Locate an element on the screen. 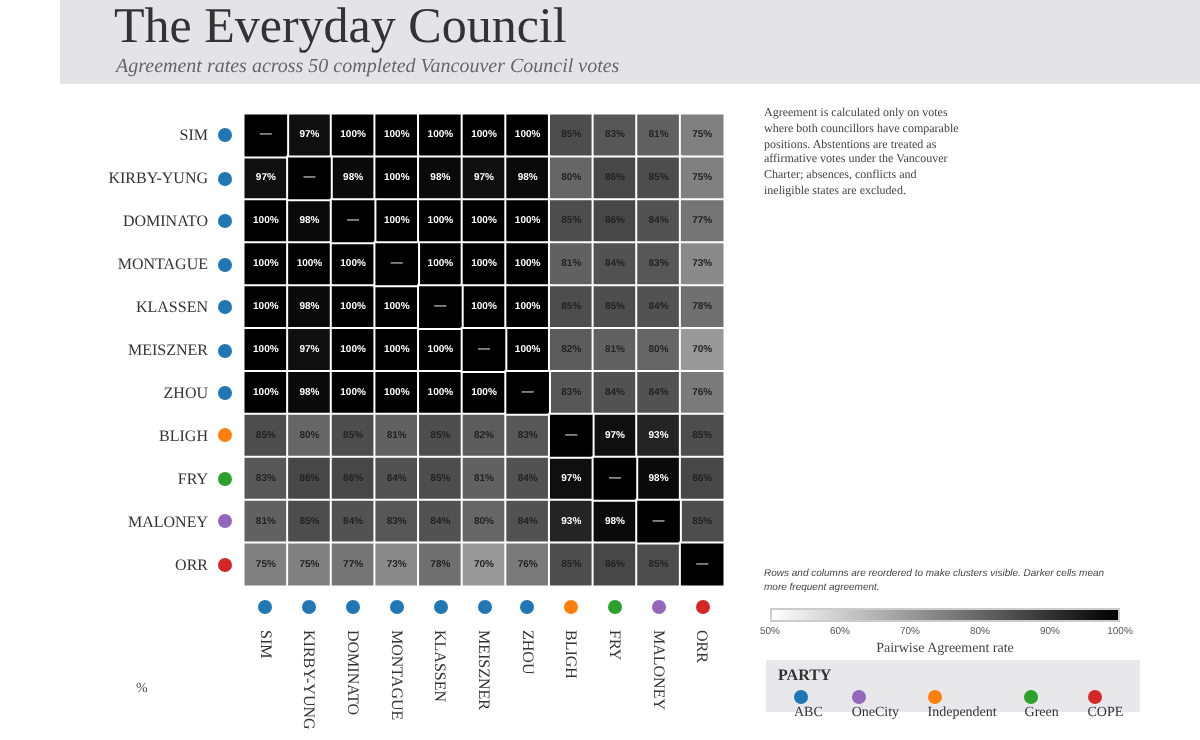 The image size is (1200, 740). y-tick-label: MONTAGUE is located at coordinates (163, 264).